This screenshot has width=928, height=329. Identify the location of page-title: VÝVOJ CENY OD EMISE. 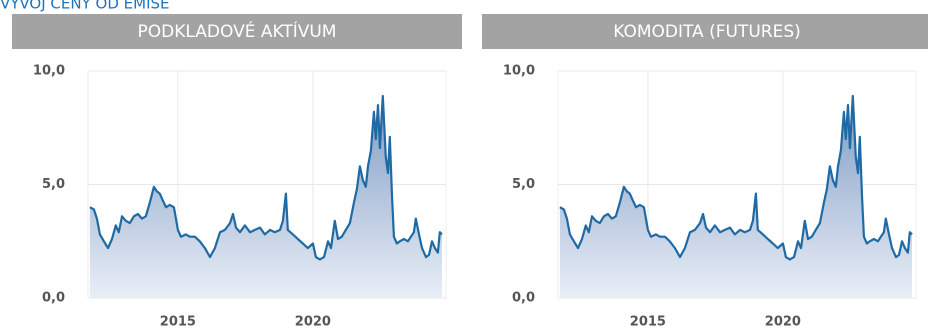
(85, 6).